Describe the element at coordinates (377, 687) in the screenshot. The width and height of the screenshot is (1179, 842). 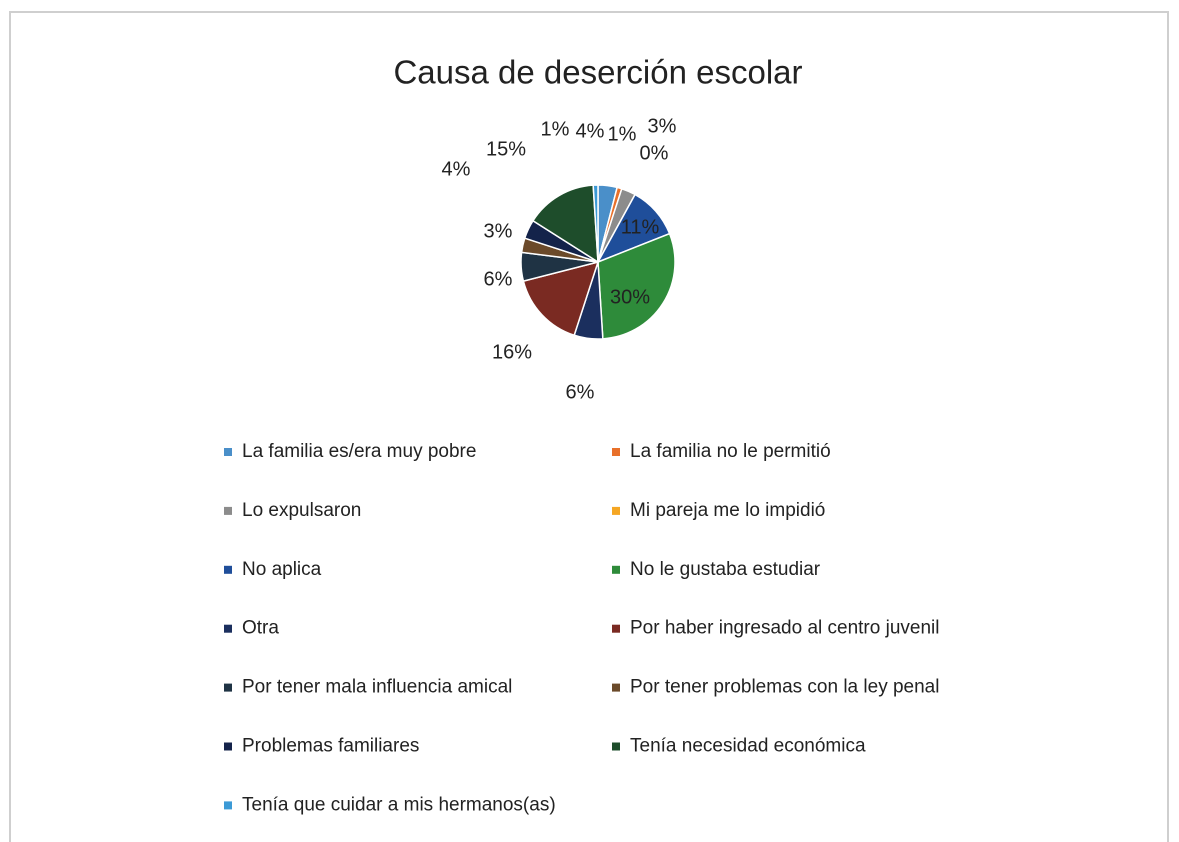
I see `legend-label: Por tener mala influencia amical` at that location.